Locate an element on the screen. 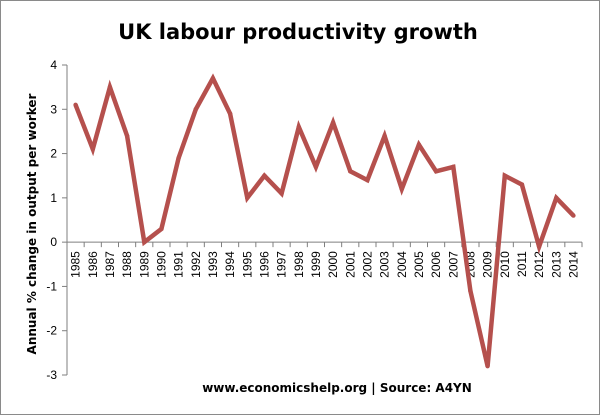 This screenshot has width=600, height=415. x-tick-label: 2010 is located at coordinates (505, 264).